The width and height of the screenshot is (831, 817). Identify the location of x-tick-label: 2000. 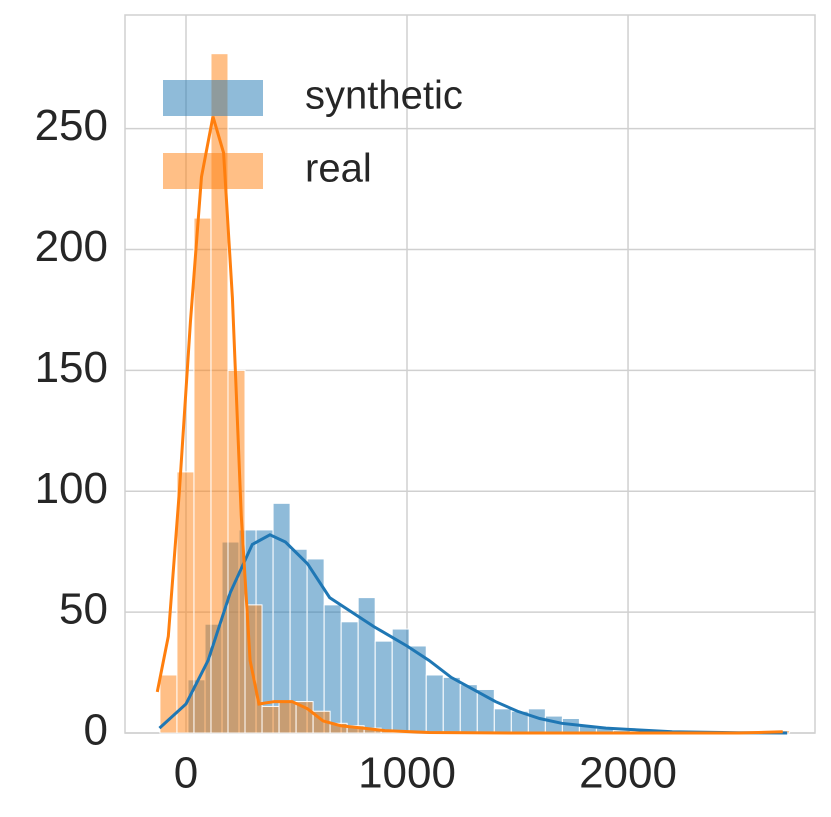
(628, 773).